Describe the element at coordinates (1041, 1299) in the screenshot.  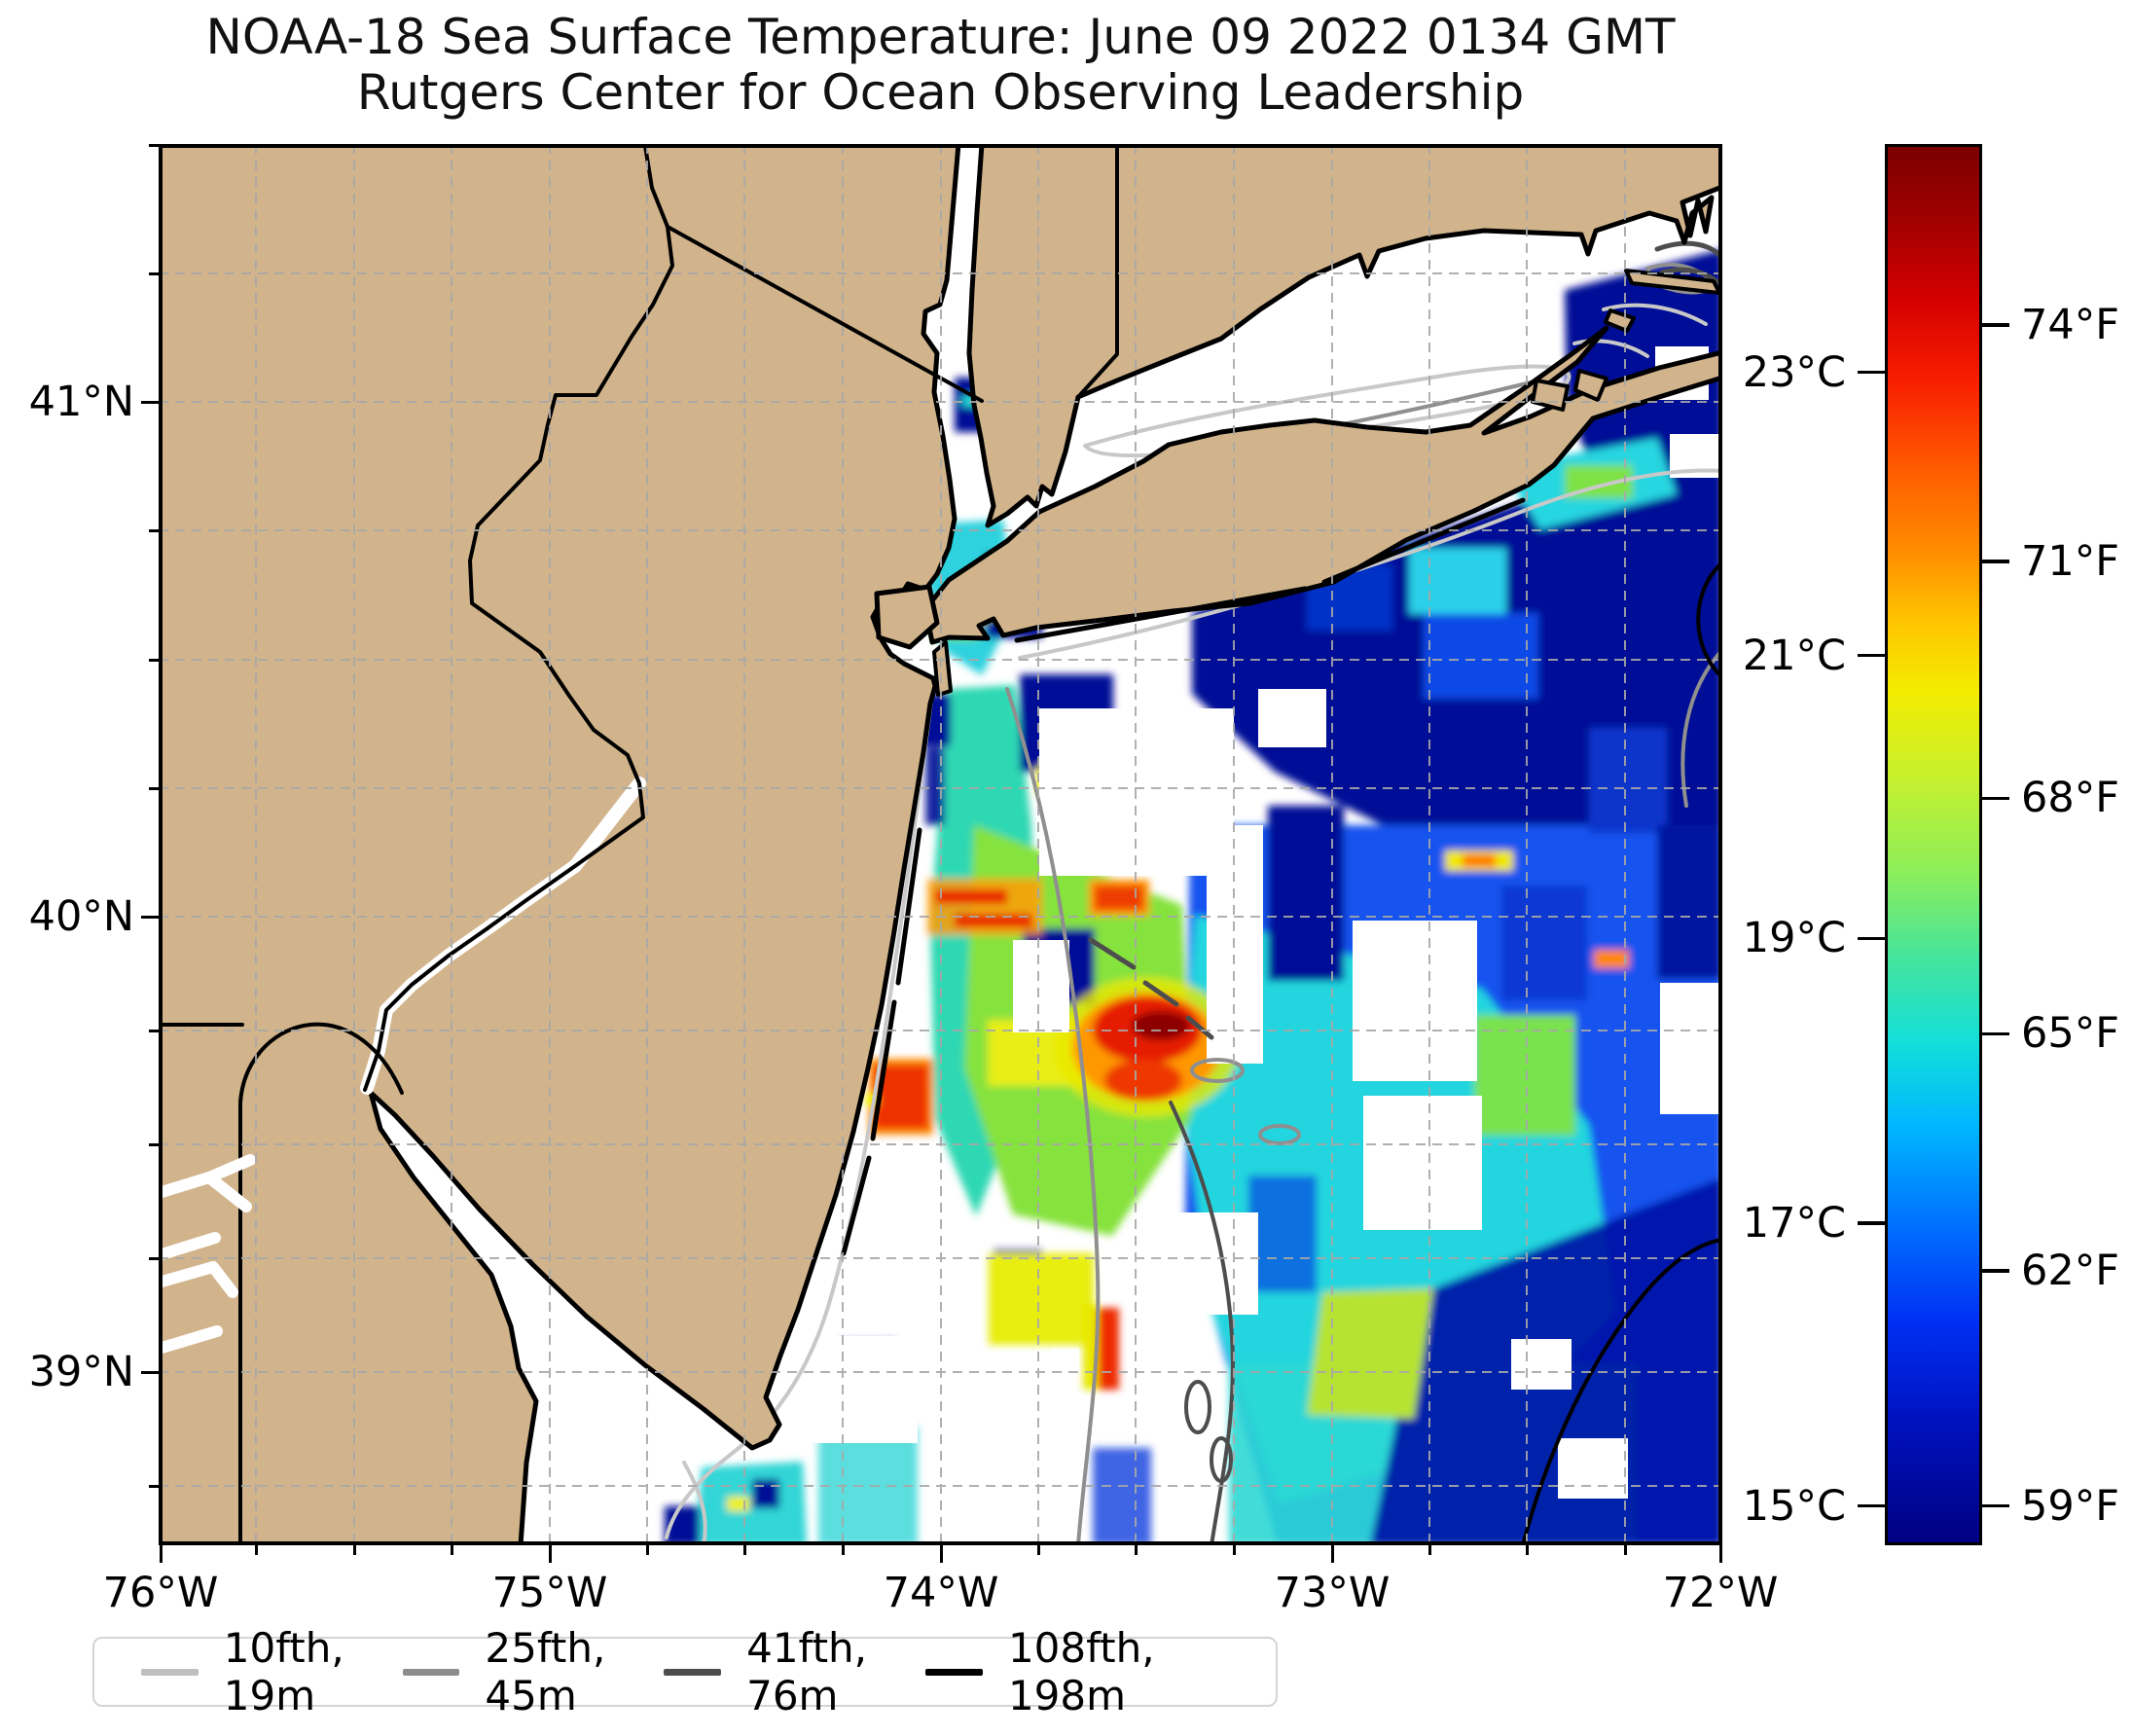
I see `sst-yellow-low` at that location.